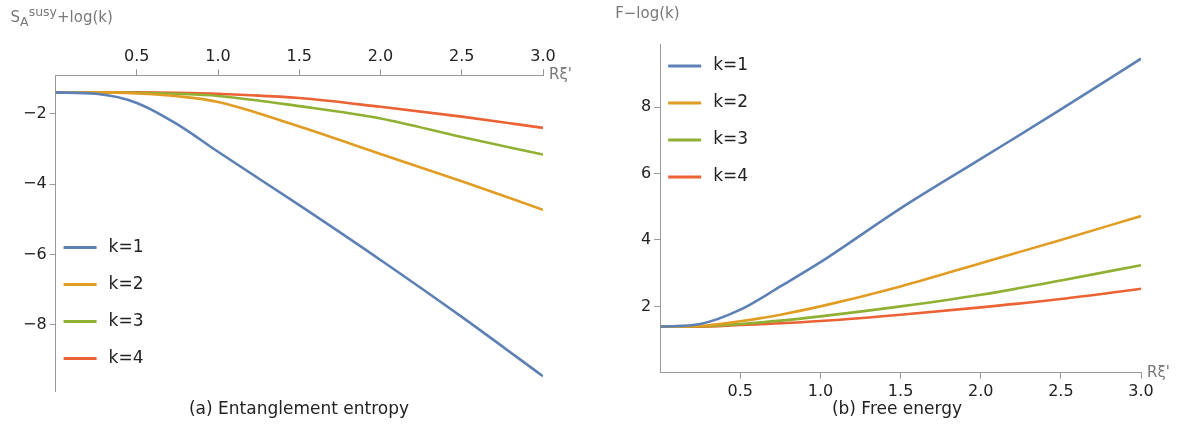 The height and width of the screenshot is (428, 1197). Describe the element at coordinates (34, 112) in the screenshot. I see `y-tick-label: −2` at that location.